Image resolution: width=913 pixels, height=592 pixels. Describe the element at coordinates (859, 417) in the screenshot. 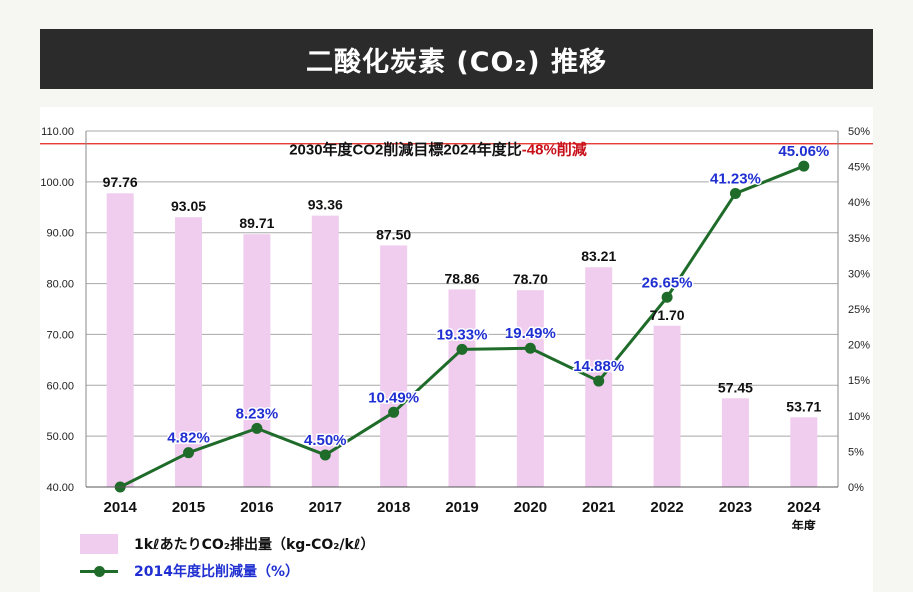

I see `right-tick-label: 10%` at that location.